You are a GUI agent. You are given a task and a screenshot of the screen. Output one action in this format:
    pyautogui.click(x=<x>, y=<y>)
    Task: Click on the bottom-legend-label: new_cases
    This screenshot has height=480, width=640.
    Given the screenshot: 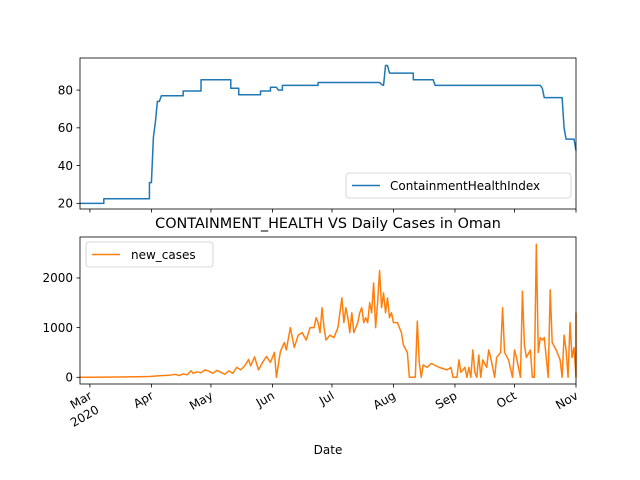 What is the action you would take?
    pyautogui.click(x=163, y=255)
    